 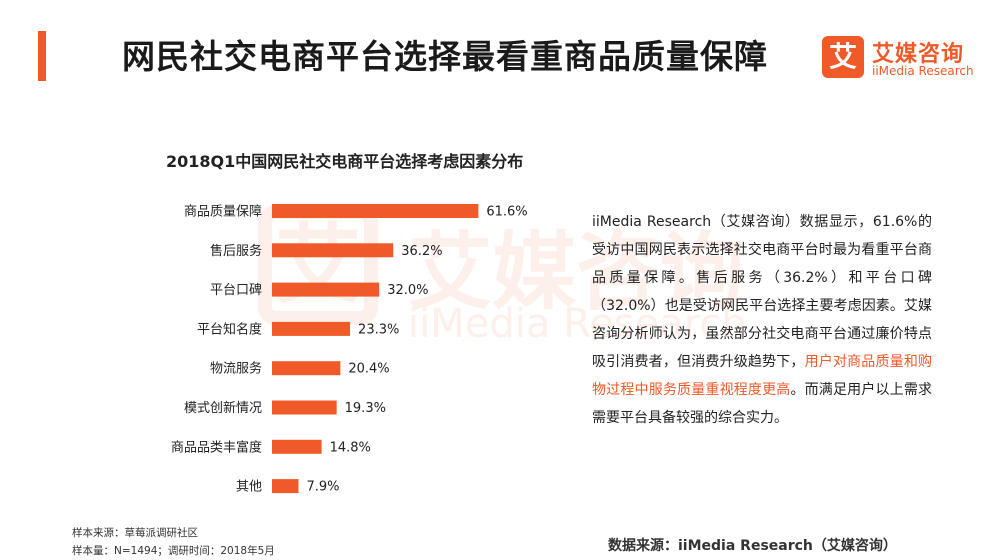 What do you see at coordinates (506, 212) in the screenshot?
I see `value-label: 61.6%` at bounding box center [506, 212].